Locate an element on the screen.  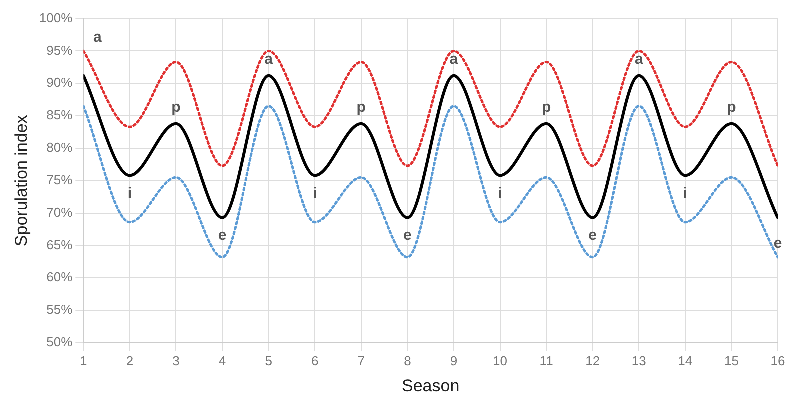
y-tick-label: 70% is located at coordinates (60, 212).